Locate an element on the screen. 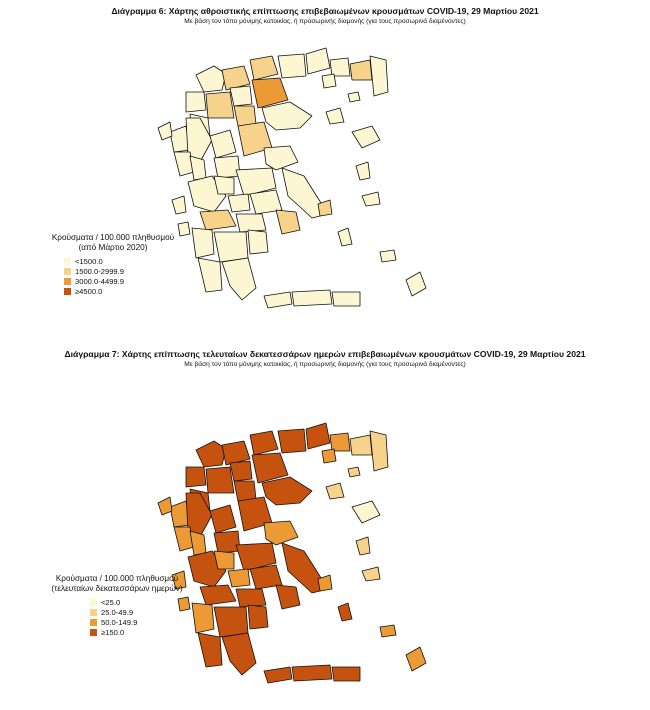  region-lakonia is located at coordinates (239, 279).